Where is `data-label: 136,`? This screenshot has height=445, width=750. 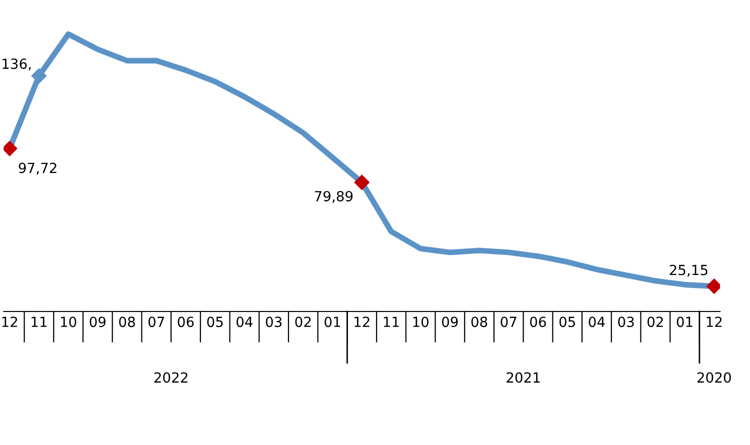 data-label: 136, is located at coordinates (16, 64).